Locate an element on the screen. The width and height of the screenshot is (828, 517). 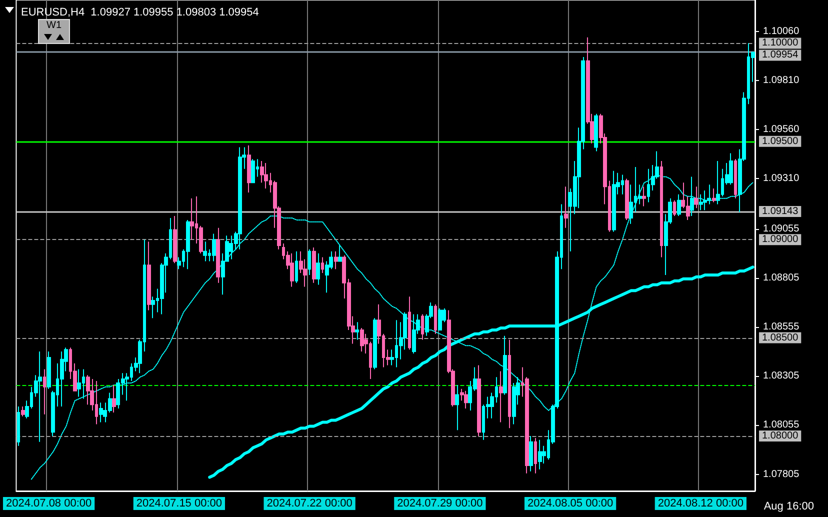
x-tick-label: 2024.07.29 00:00 is located at coordinates (440, 504).